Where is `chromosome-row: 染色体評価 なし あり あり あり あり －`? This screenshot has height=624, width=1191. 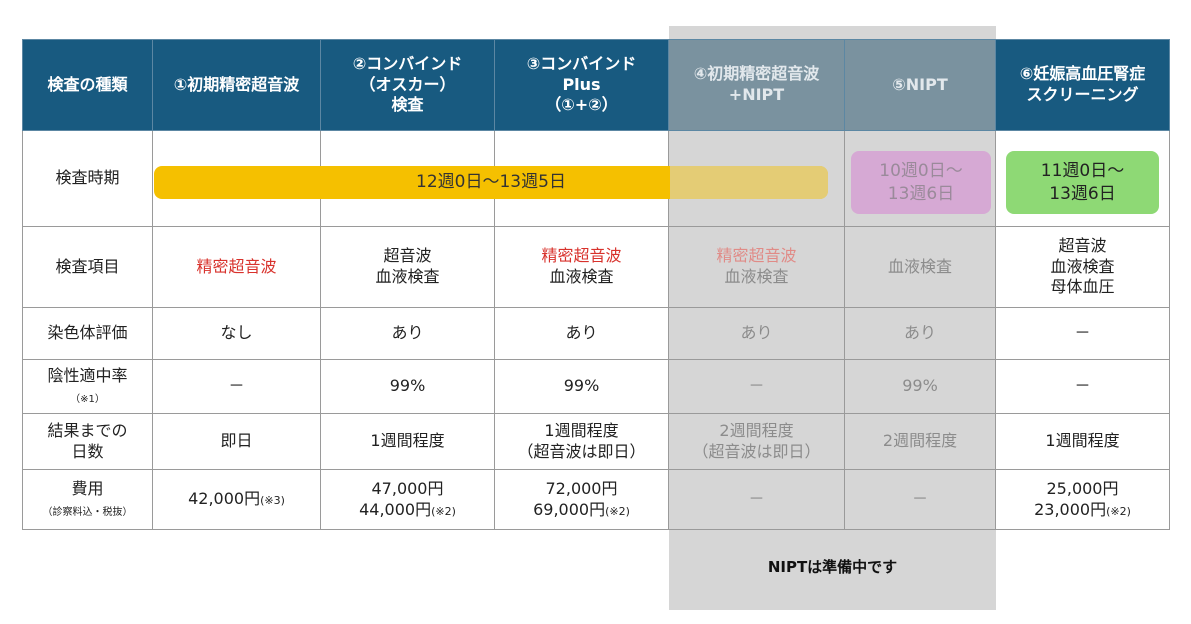
chromosome-row: 染色体評価 なし あり あり あり あり － is located at coordinates (596, 333).